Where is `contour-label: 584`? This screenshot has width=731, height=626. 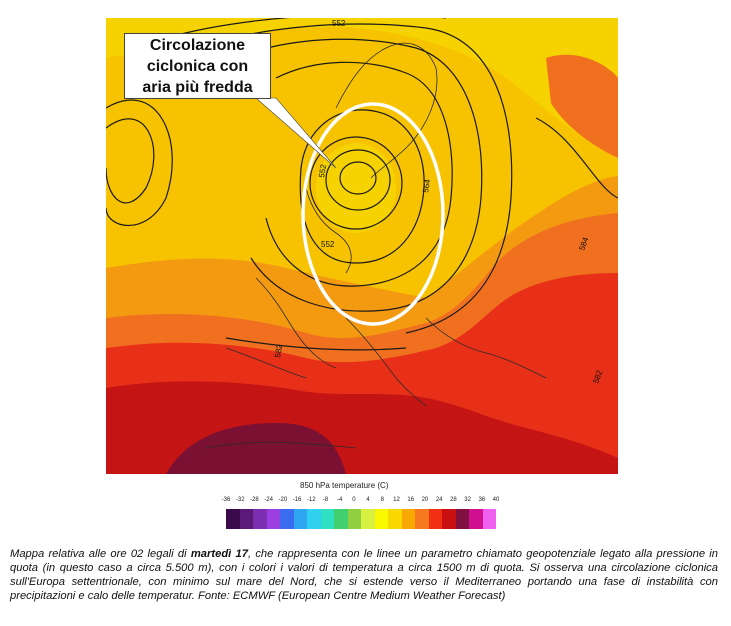
contour-label: 584 is located at coordinates (583, 244).